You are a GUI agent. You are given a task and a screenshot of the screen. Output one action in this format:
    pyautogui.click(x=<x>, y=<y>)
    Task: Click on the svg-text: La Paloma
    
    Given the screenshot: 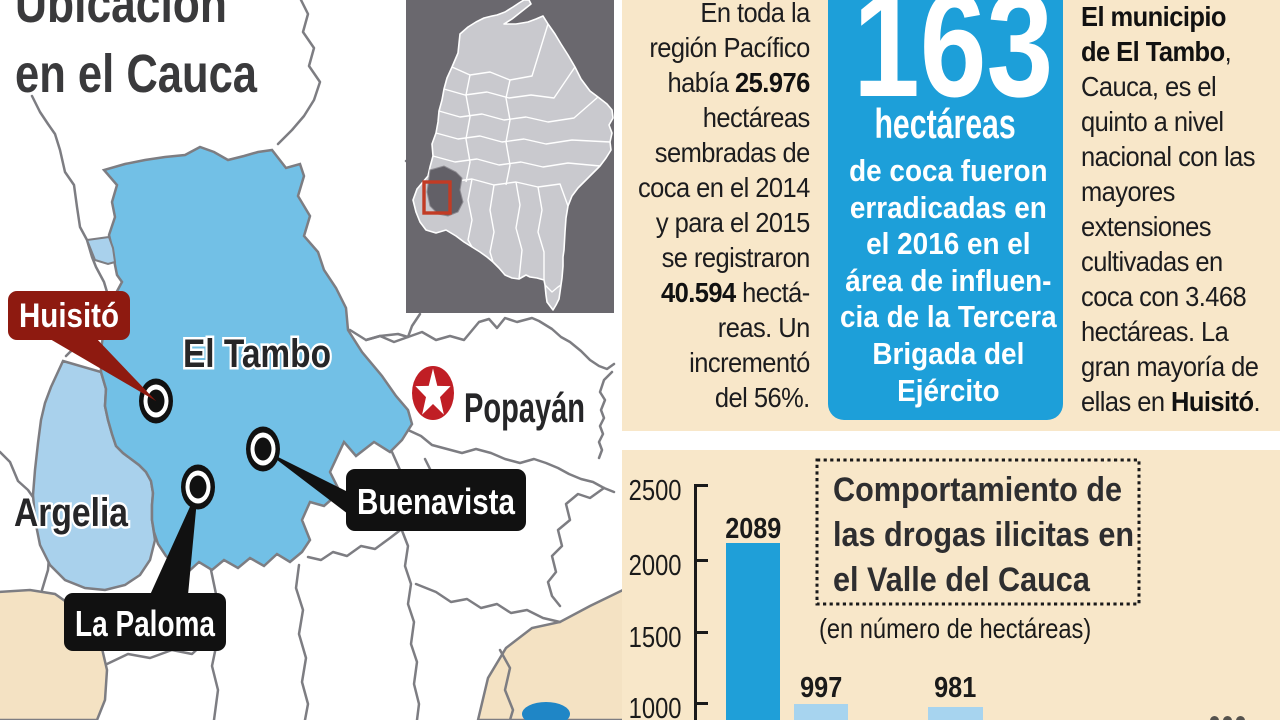 What is the action you would take?
    pyautogui.click(x=145, y=623)
    